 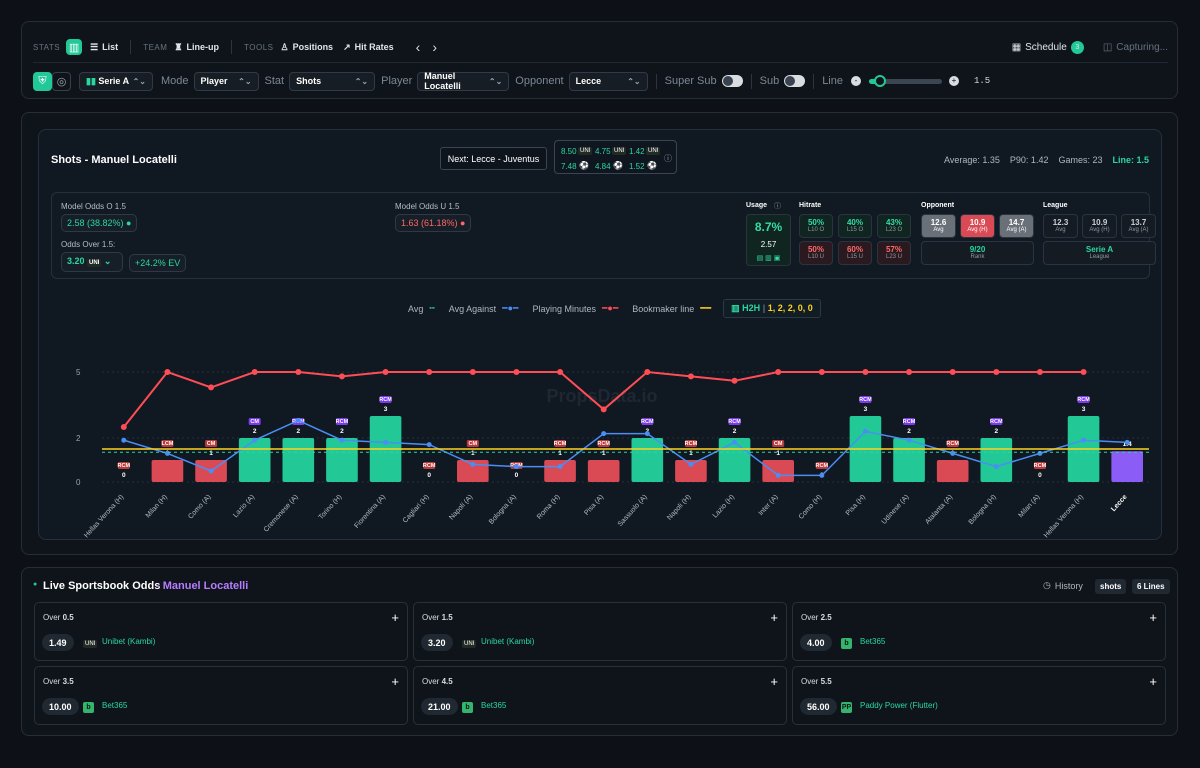 What do you see at coordinates (691, 453) in the screenshot?
I see `bar-value-label: 1` at bounding box center [691, 453].